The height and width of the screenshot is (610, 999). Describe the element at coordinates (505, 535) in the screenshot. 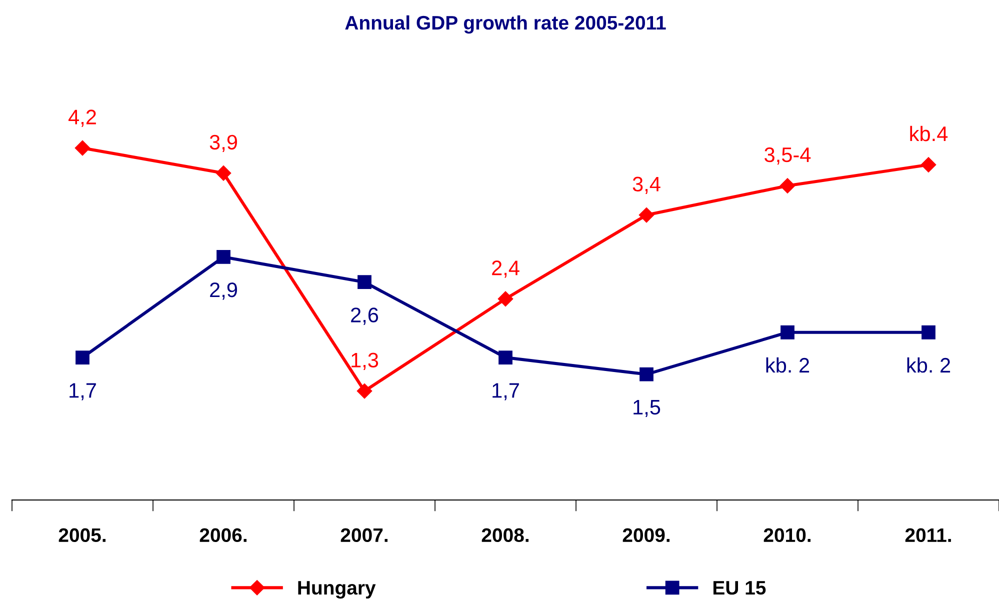

I see `x-tick-label: 2008.` at that location.